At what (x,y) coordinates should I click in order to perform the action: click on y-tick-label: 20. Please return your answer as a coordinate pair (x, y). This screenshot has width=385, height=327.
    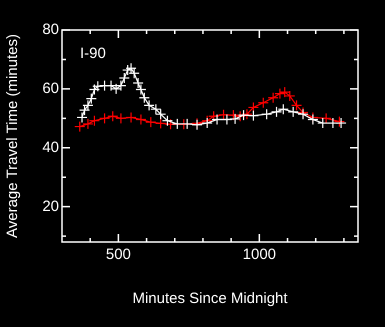
    Looking at the image, I should click on (50, 206).